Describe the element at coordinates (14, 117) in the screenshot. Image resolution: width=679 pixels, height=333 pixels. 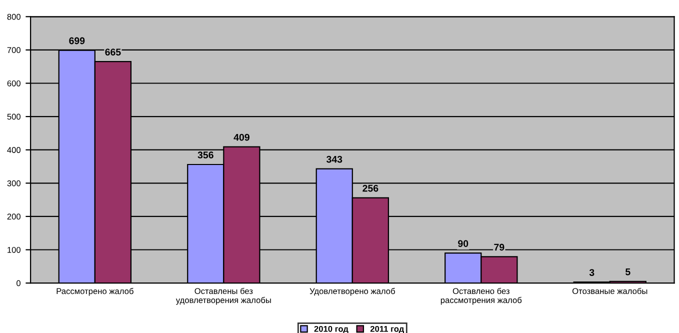
I see `y-tick-label: 500` at that location.